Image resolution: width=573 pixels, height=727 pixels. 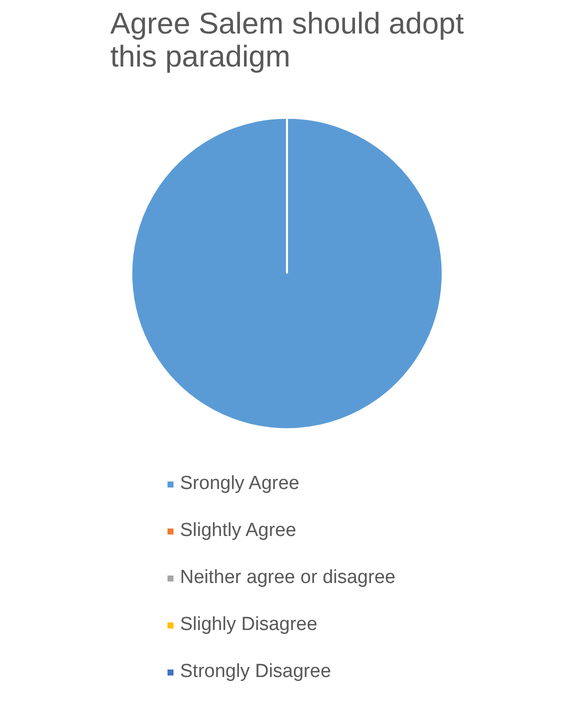 What do you see at coordinates (238, 531) in the screenshot?
I see `legend-label: Slightly Agree` at bounding box center [238, 531].